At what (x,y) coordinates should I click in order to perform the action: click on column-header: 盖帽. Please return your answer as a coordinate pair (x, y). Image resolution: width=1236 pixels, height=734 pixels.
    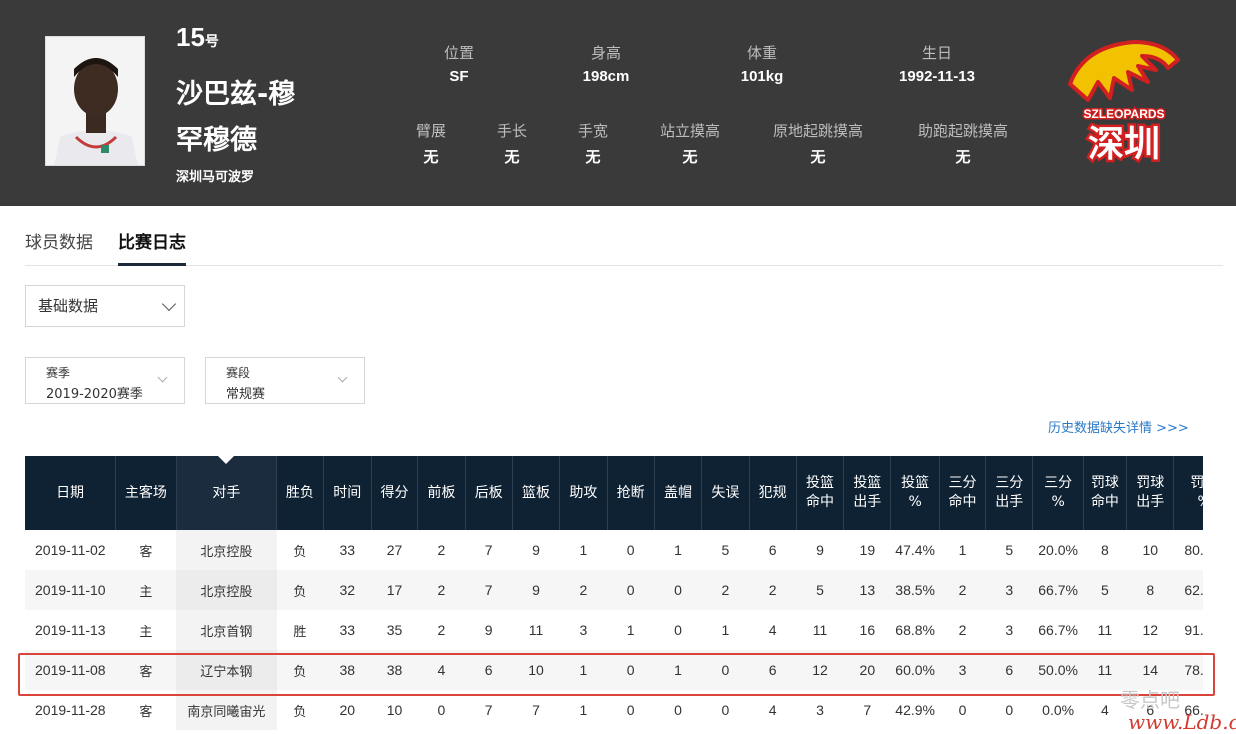
    Looking at the image, I should click on (678, 493).